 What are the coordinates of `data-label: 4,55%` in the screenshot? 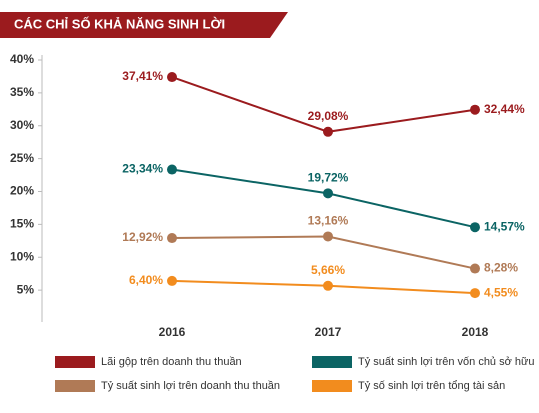 It's located at (501, 292).